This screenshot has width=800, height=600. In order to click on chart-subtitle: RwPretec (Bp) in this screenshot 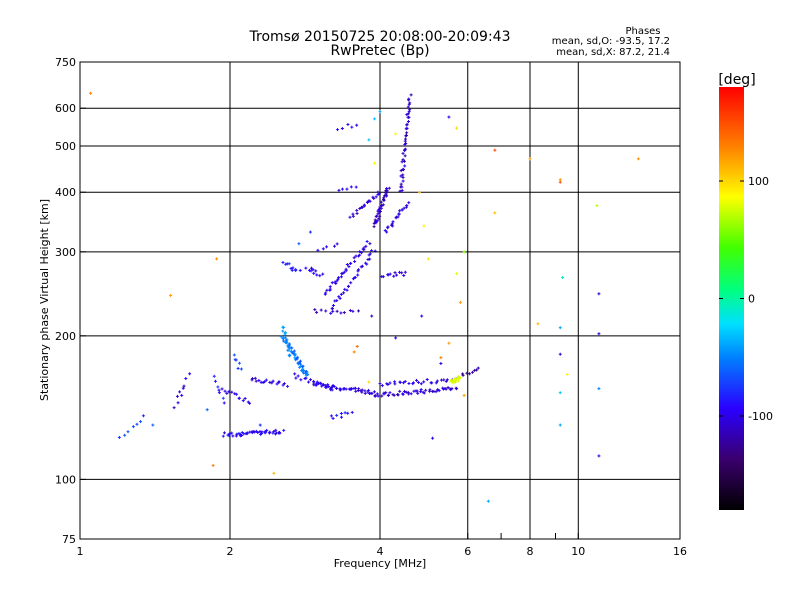, I will do `click(379, 51)`.